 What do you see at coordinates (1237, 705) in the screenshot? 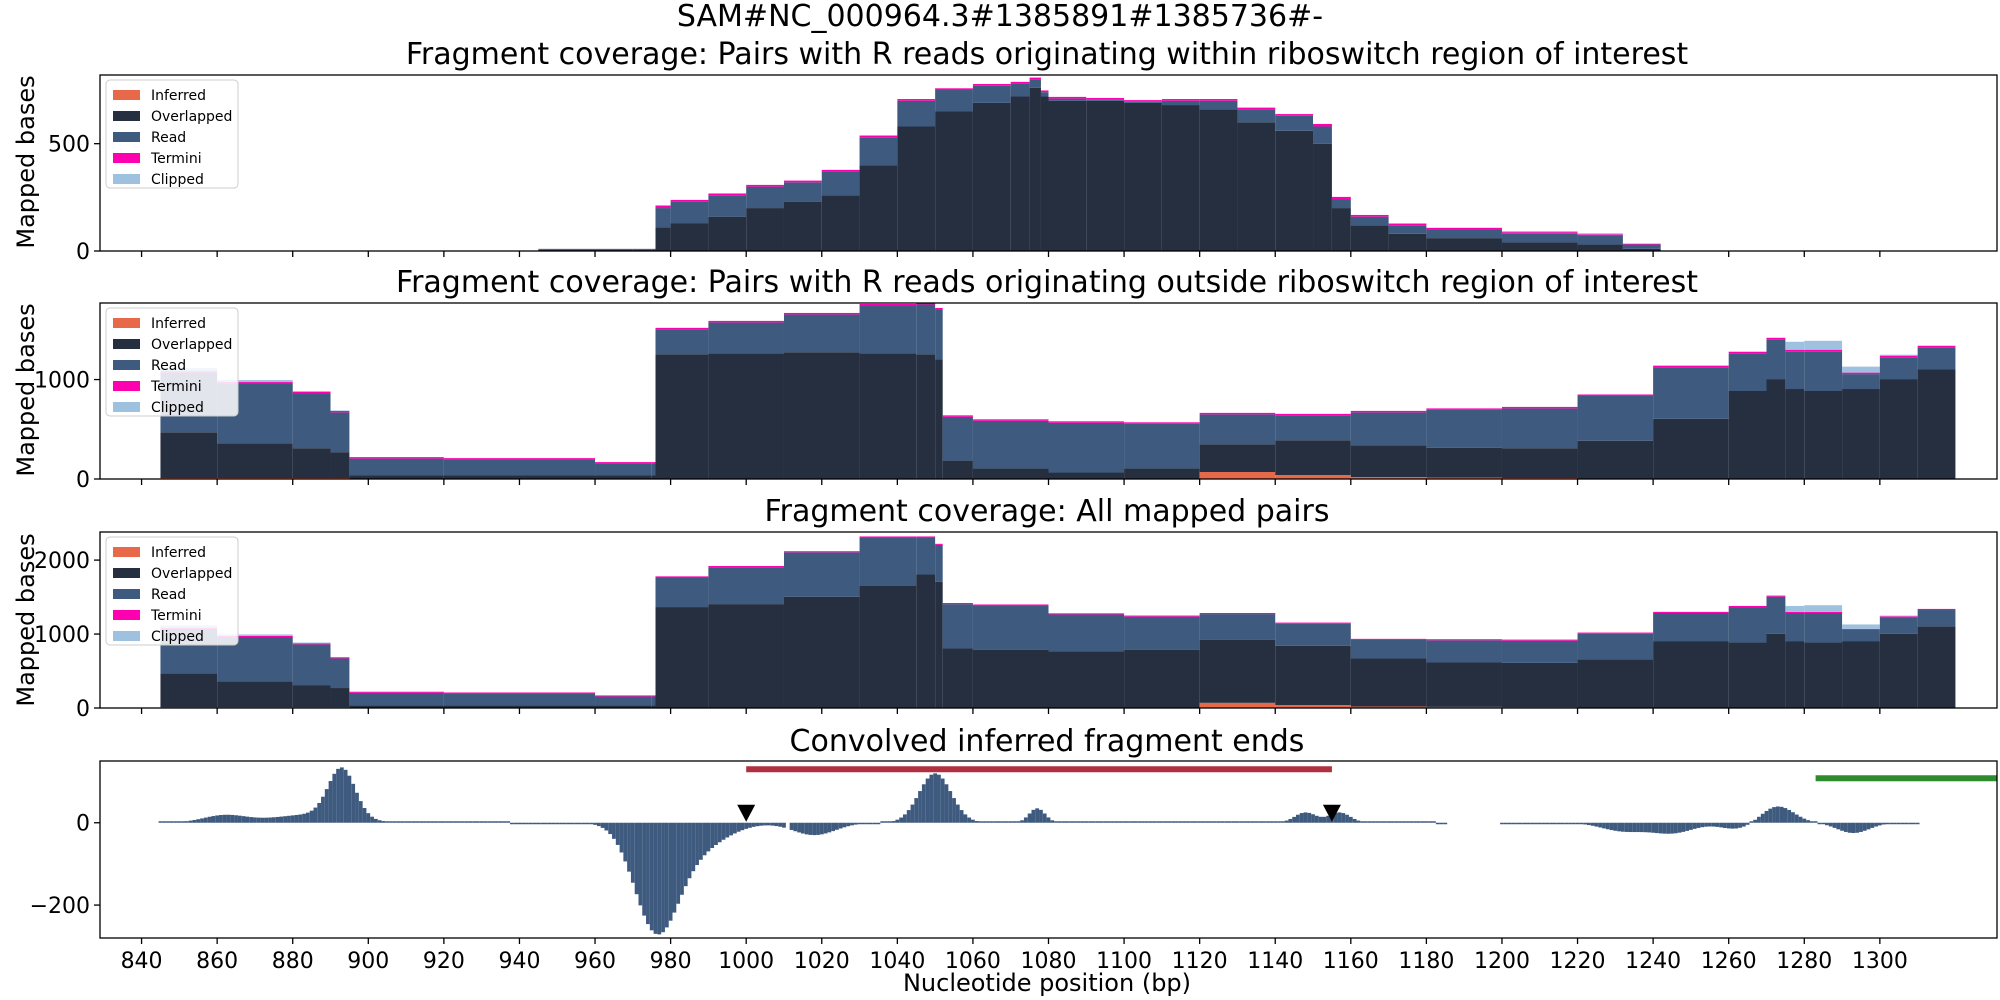
I see `coverage-bar-inferred` at bounding box center [1237, 705].